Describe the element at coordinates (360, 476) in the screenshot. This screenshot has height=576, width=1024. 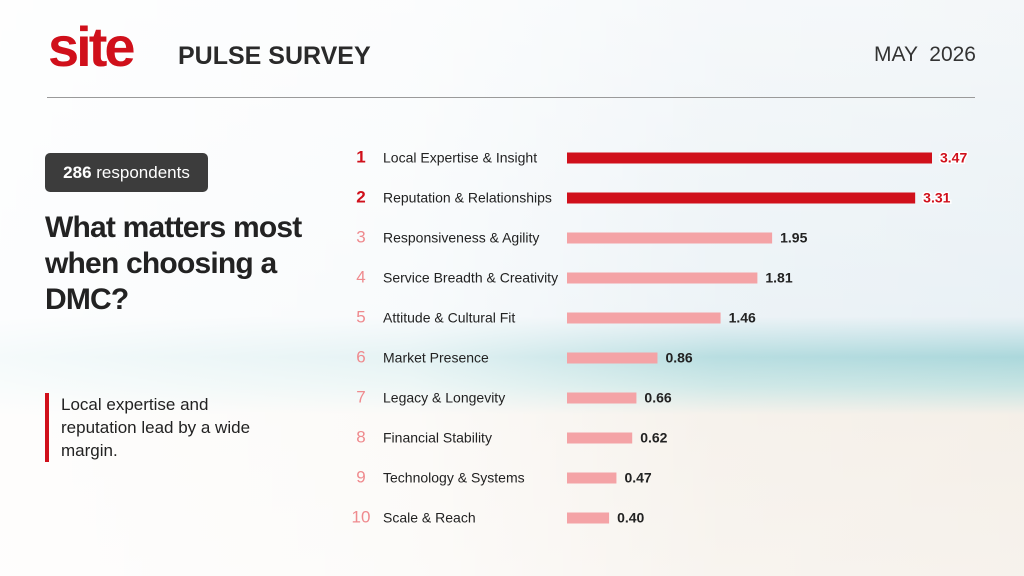
I see `rank: 9` at that location.